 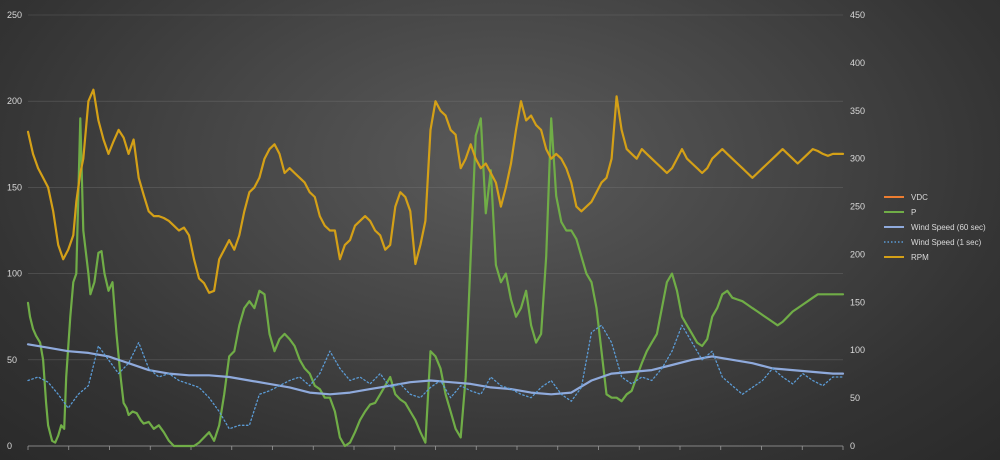 I want to click on left-tick-label: 150, so click(x=14, y=187).